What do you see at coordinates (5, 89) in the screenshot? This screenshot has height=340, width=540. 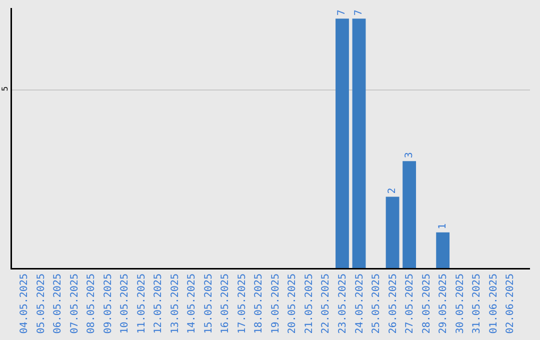 I see `y-tick-label: 5` at bounding box center [5, 89].